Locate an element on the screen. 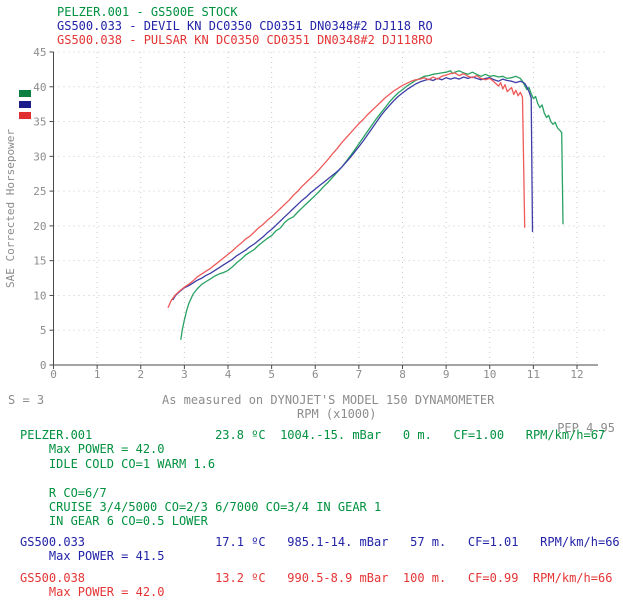 Image resolution: width=623 pixels, height=602 pixels. x-tick-label: 10 is located at coordinates (489, 374).